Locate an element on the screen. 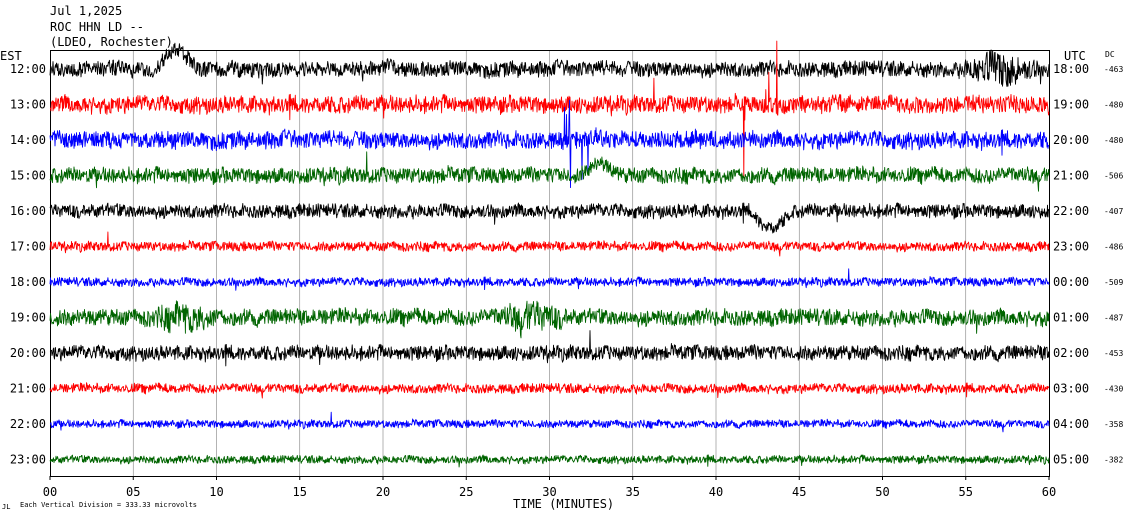  x-tick-label: 15 is located at coordinates (300, 492).